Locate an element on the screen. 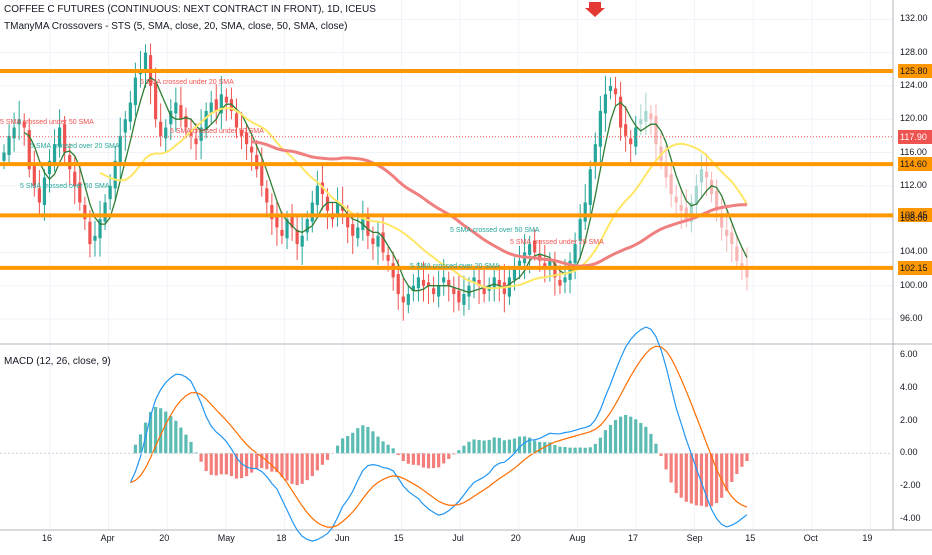 The width and height of the screenshot is (932, 555). price-tick-label: 112.00 is located at coordinates (913, 185).